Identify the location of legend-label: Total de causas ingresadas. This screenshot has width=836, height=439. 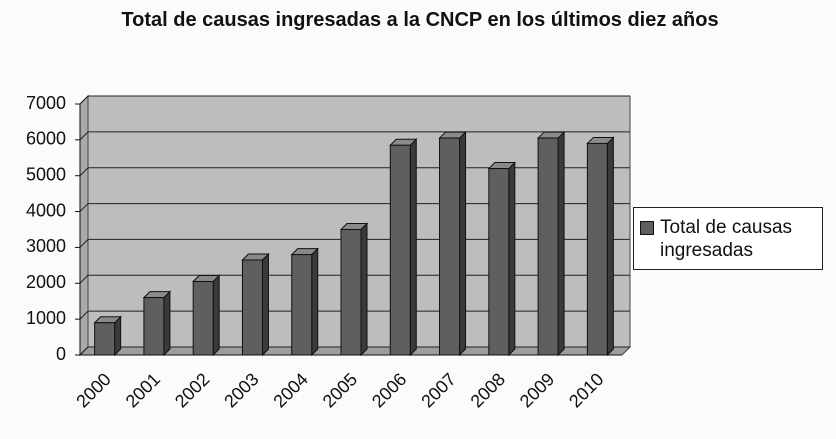
(726, 239).